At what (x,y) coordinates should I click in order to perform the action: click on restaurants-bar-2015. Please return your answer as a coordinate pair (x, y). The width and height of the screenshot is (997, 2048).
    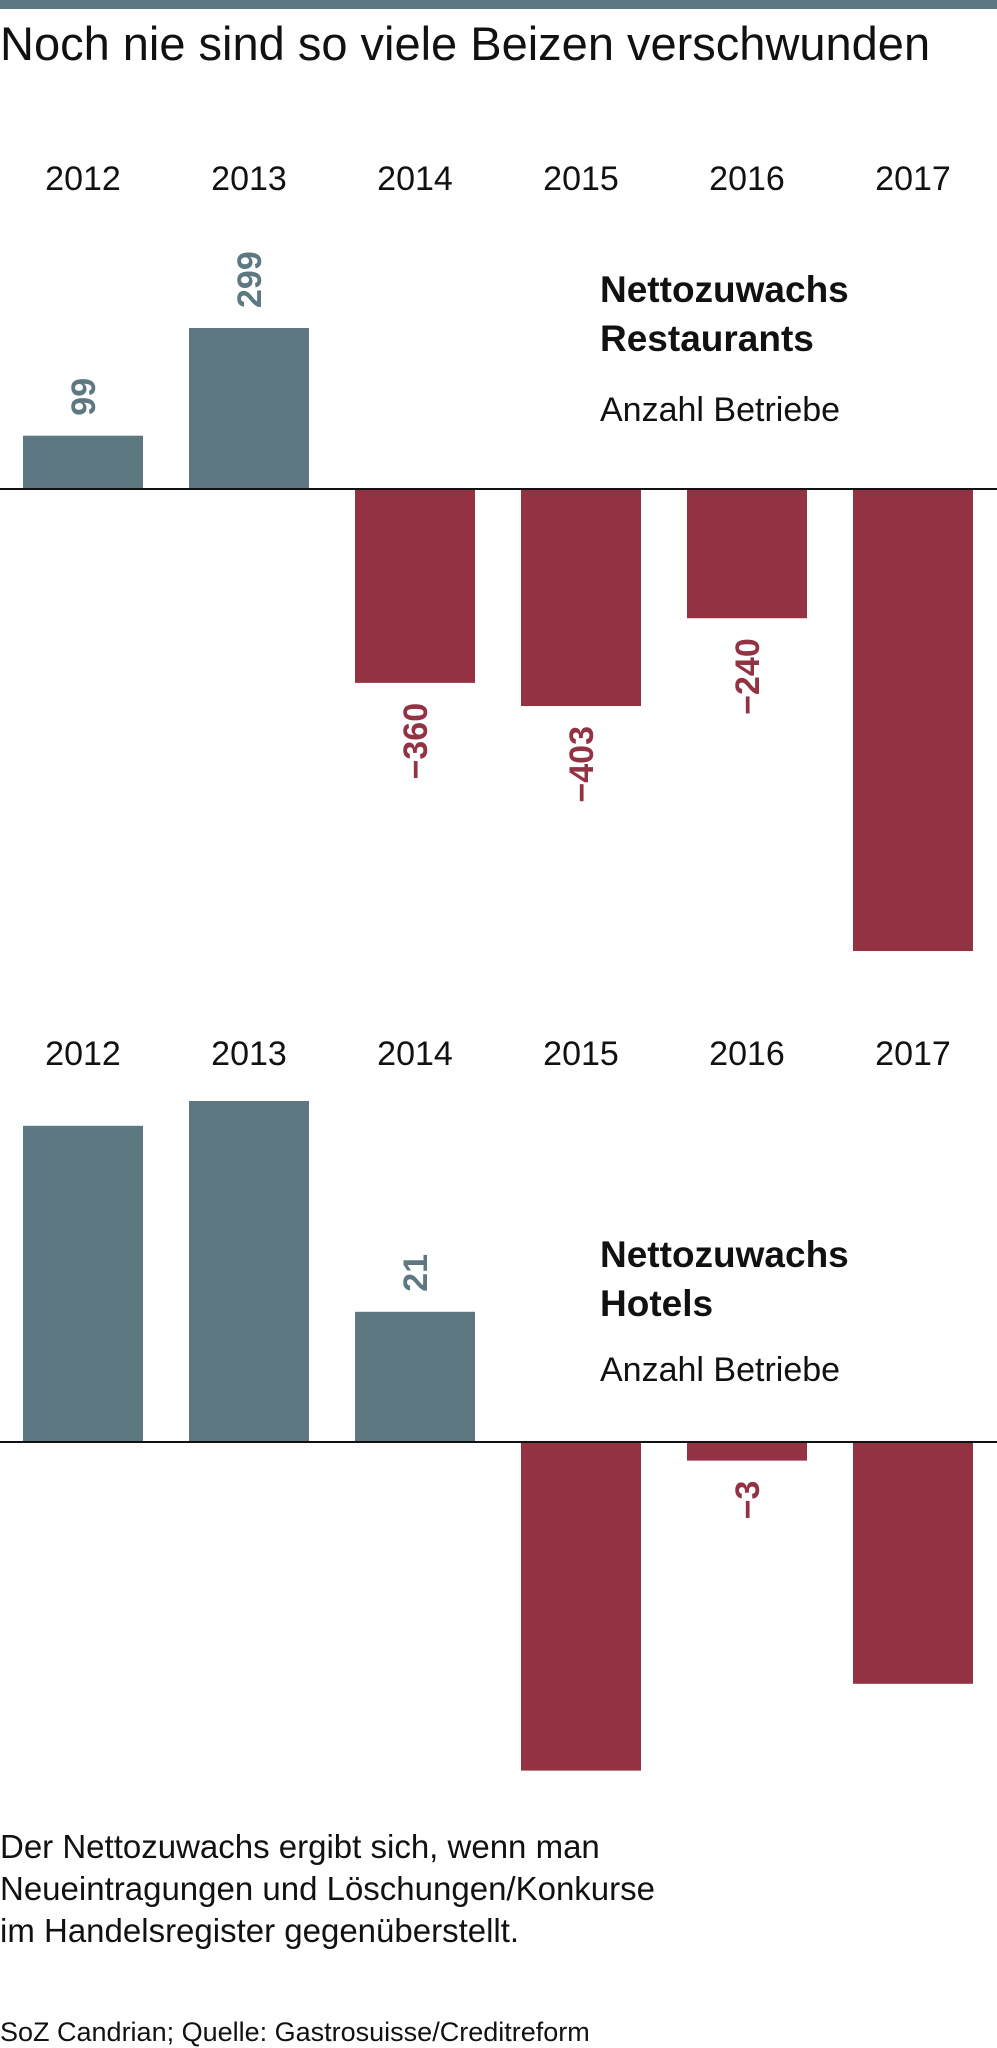
    Looking at the image, I should click on (581, 598).